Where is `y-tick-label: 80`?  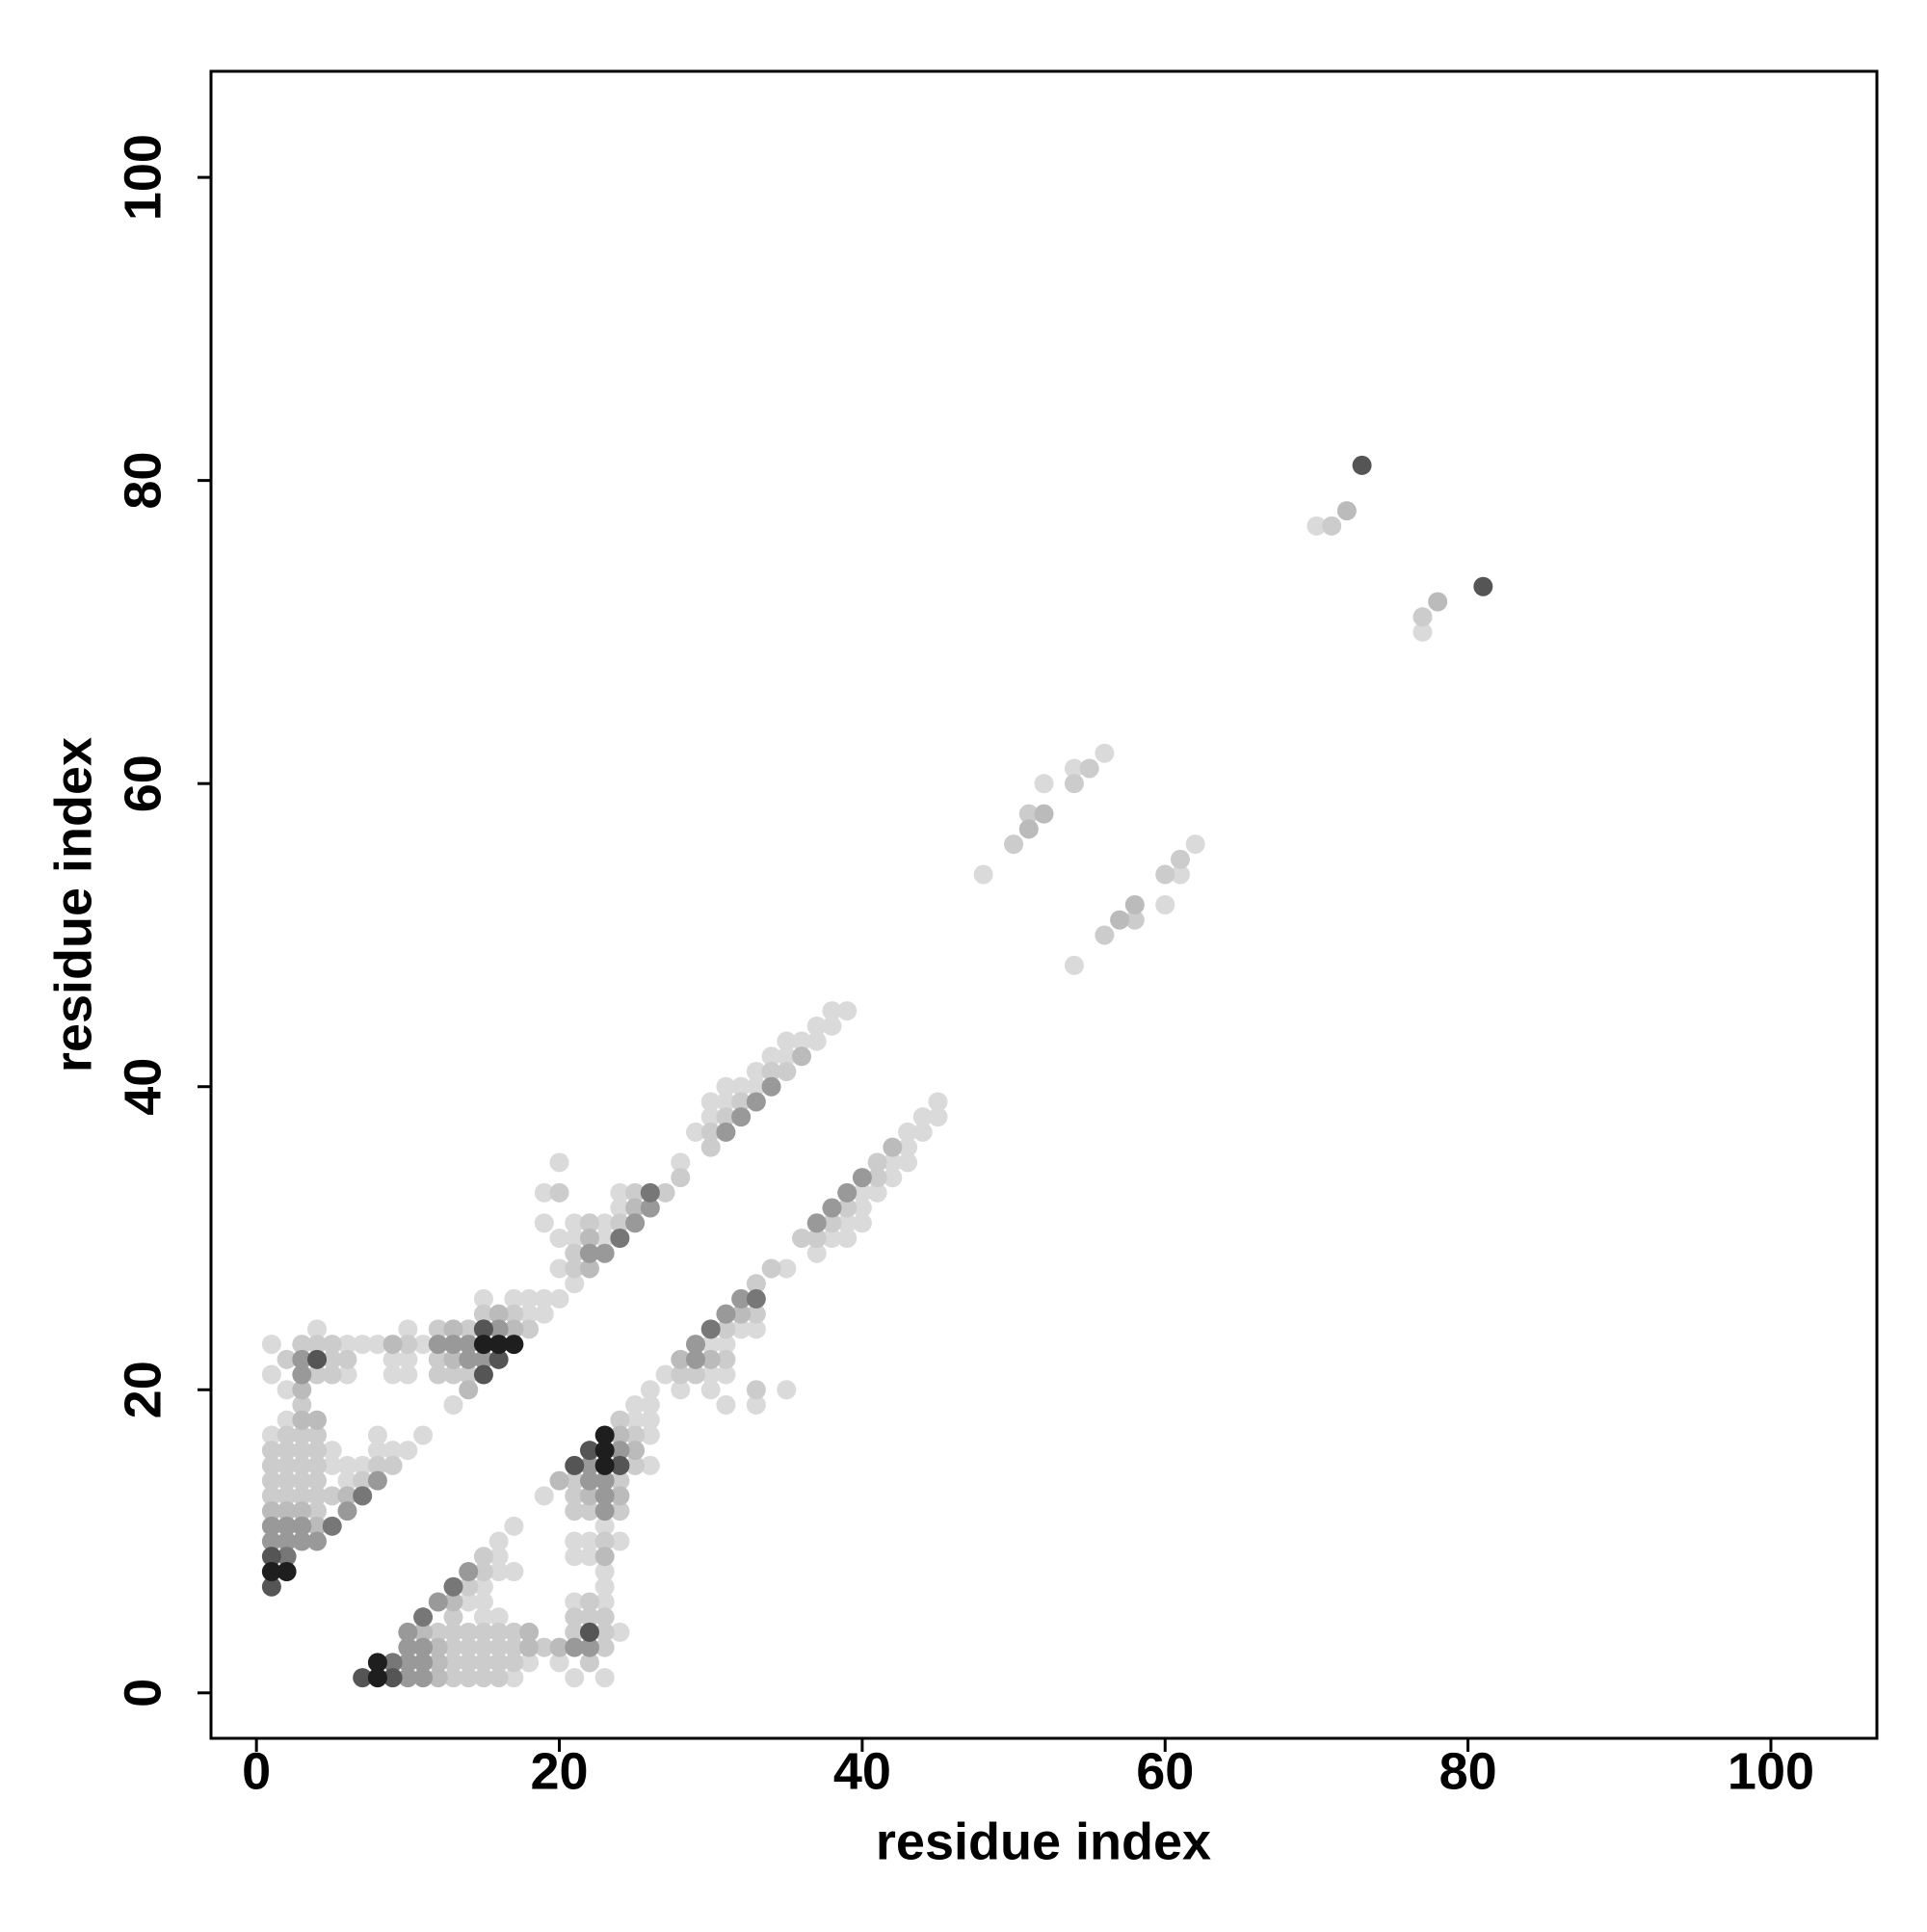 y-tick-label: 80 is located at coordinates (143, 481).